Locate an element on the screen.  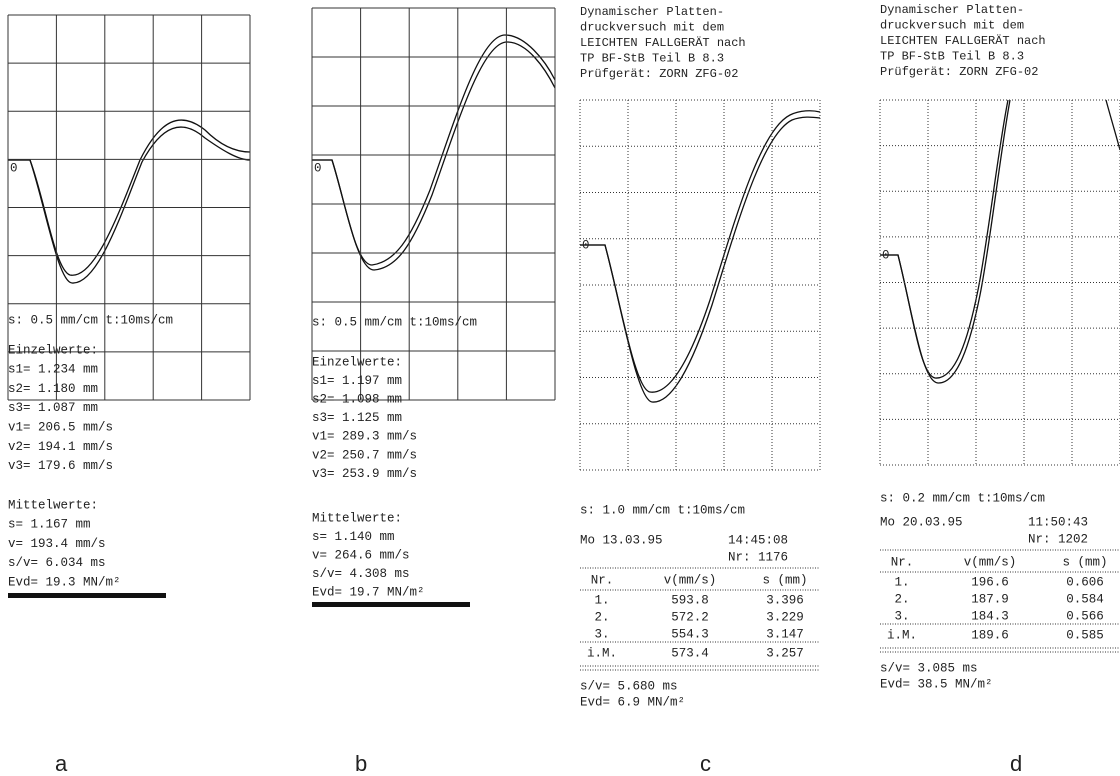
result-line: Evd= 6.9 MN/m² is located at coordinates (632, 702).